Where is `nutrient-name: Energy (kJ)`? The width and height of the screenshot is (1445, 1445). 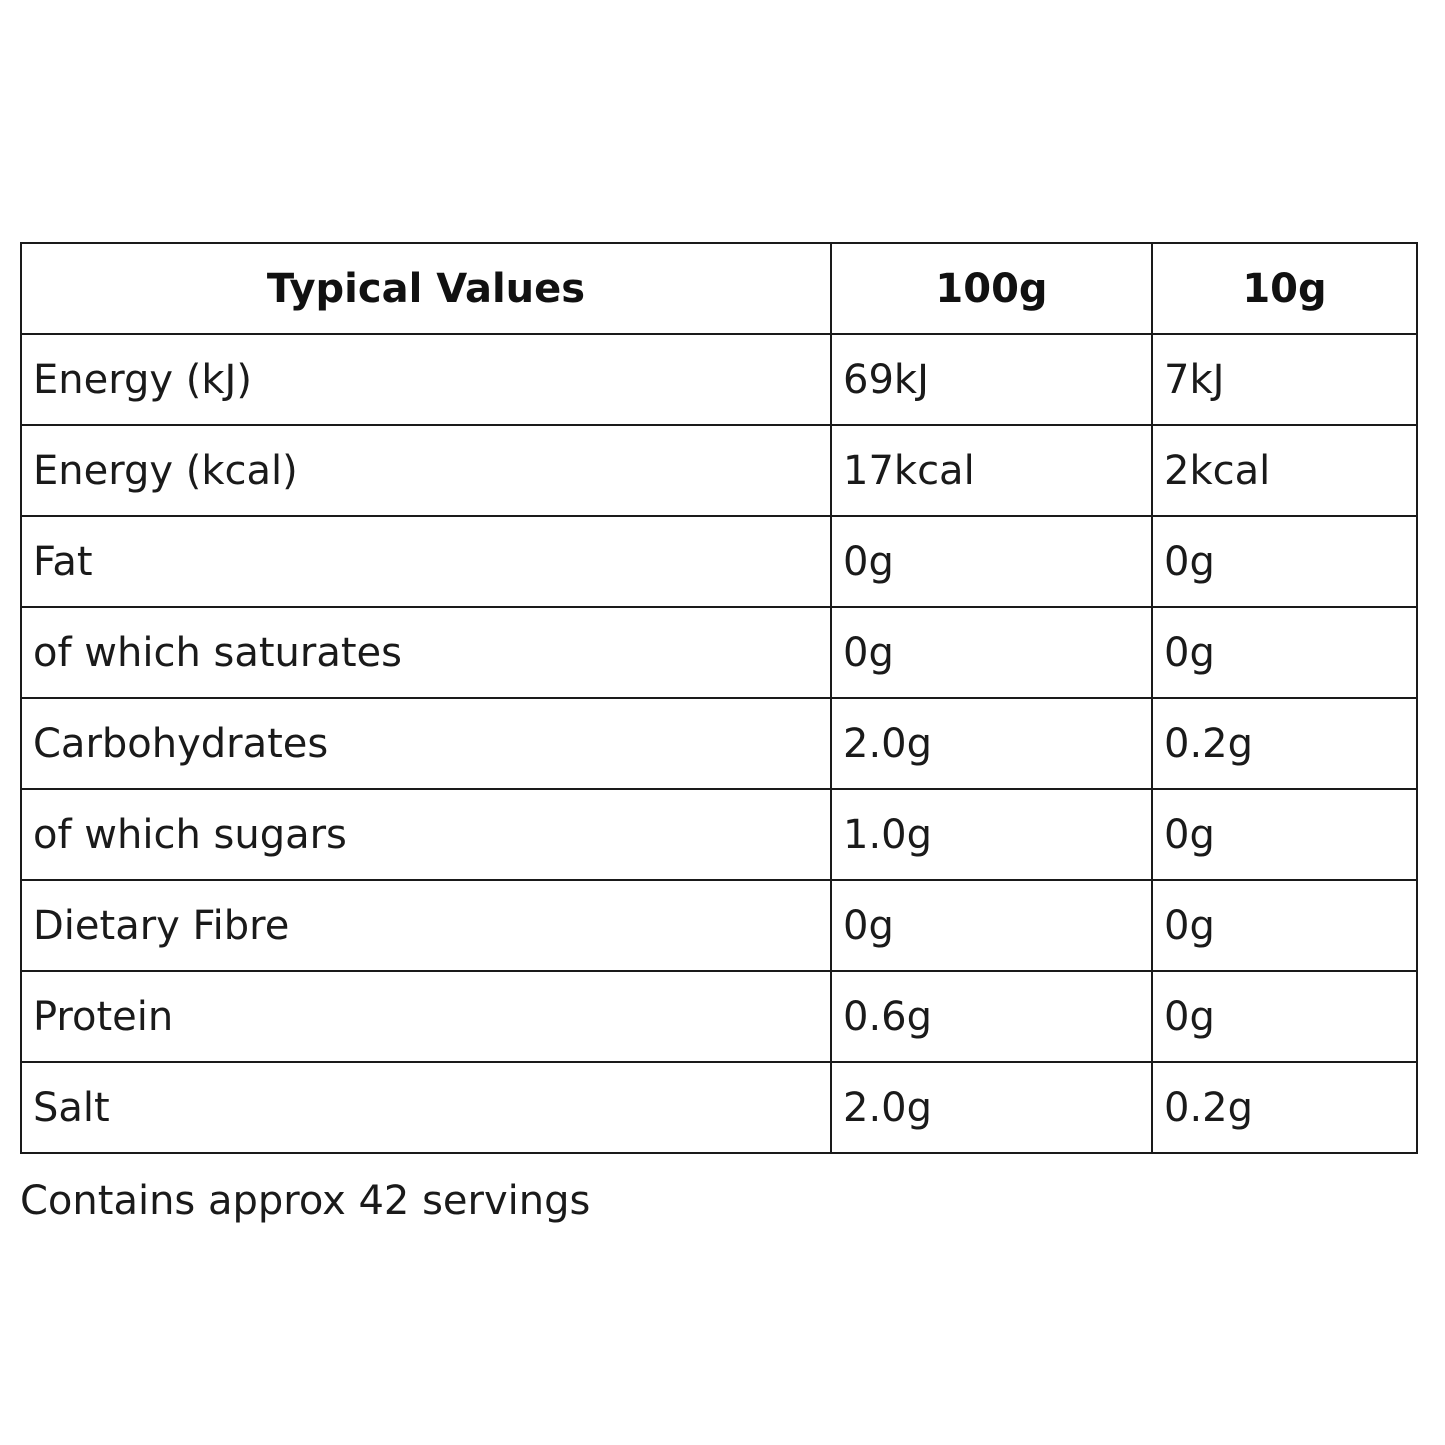 nutrient-name: Energy (kJ) is located at coordinates (426, 379).